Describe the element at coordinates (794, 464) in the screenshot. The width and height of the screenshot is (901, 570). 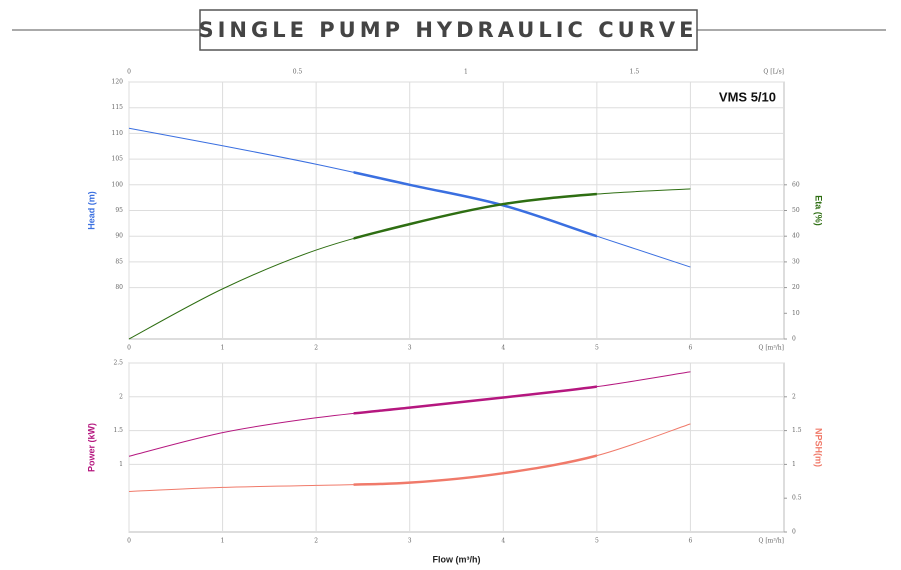
I see `y2-tick-label: 1` at that location.